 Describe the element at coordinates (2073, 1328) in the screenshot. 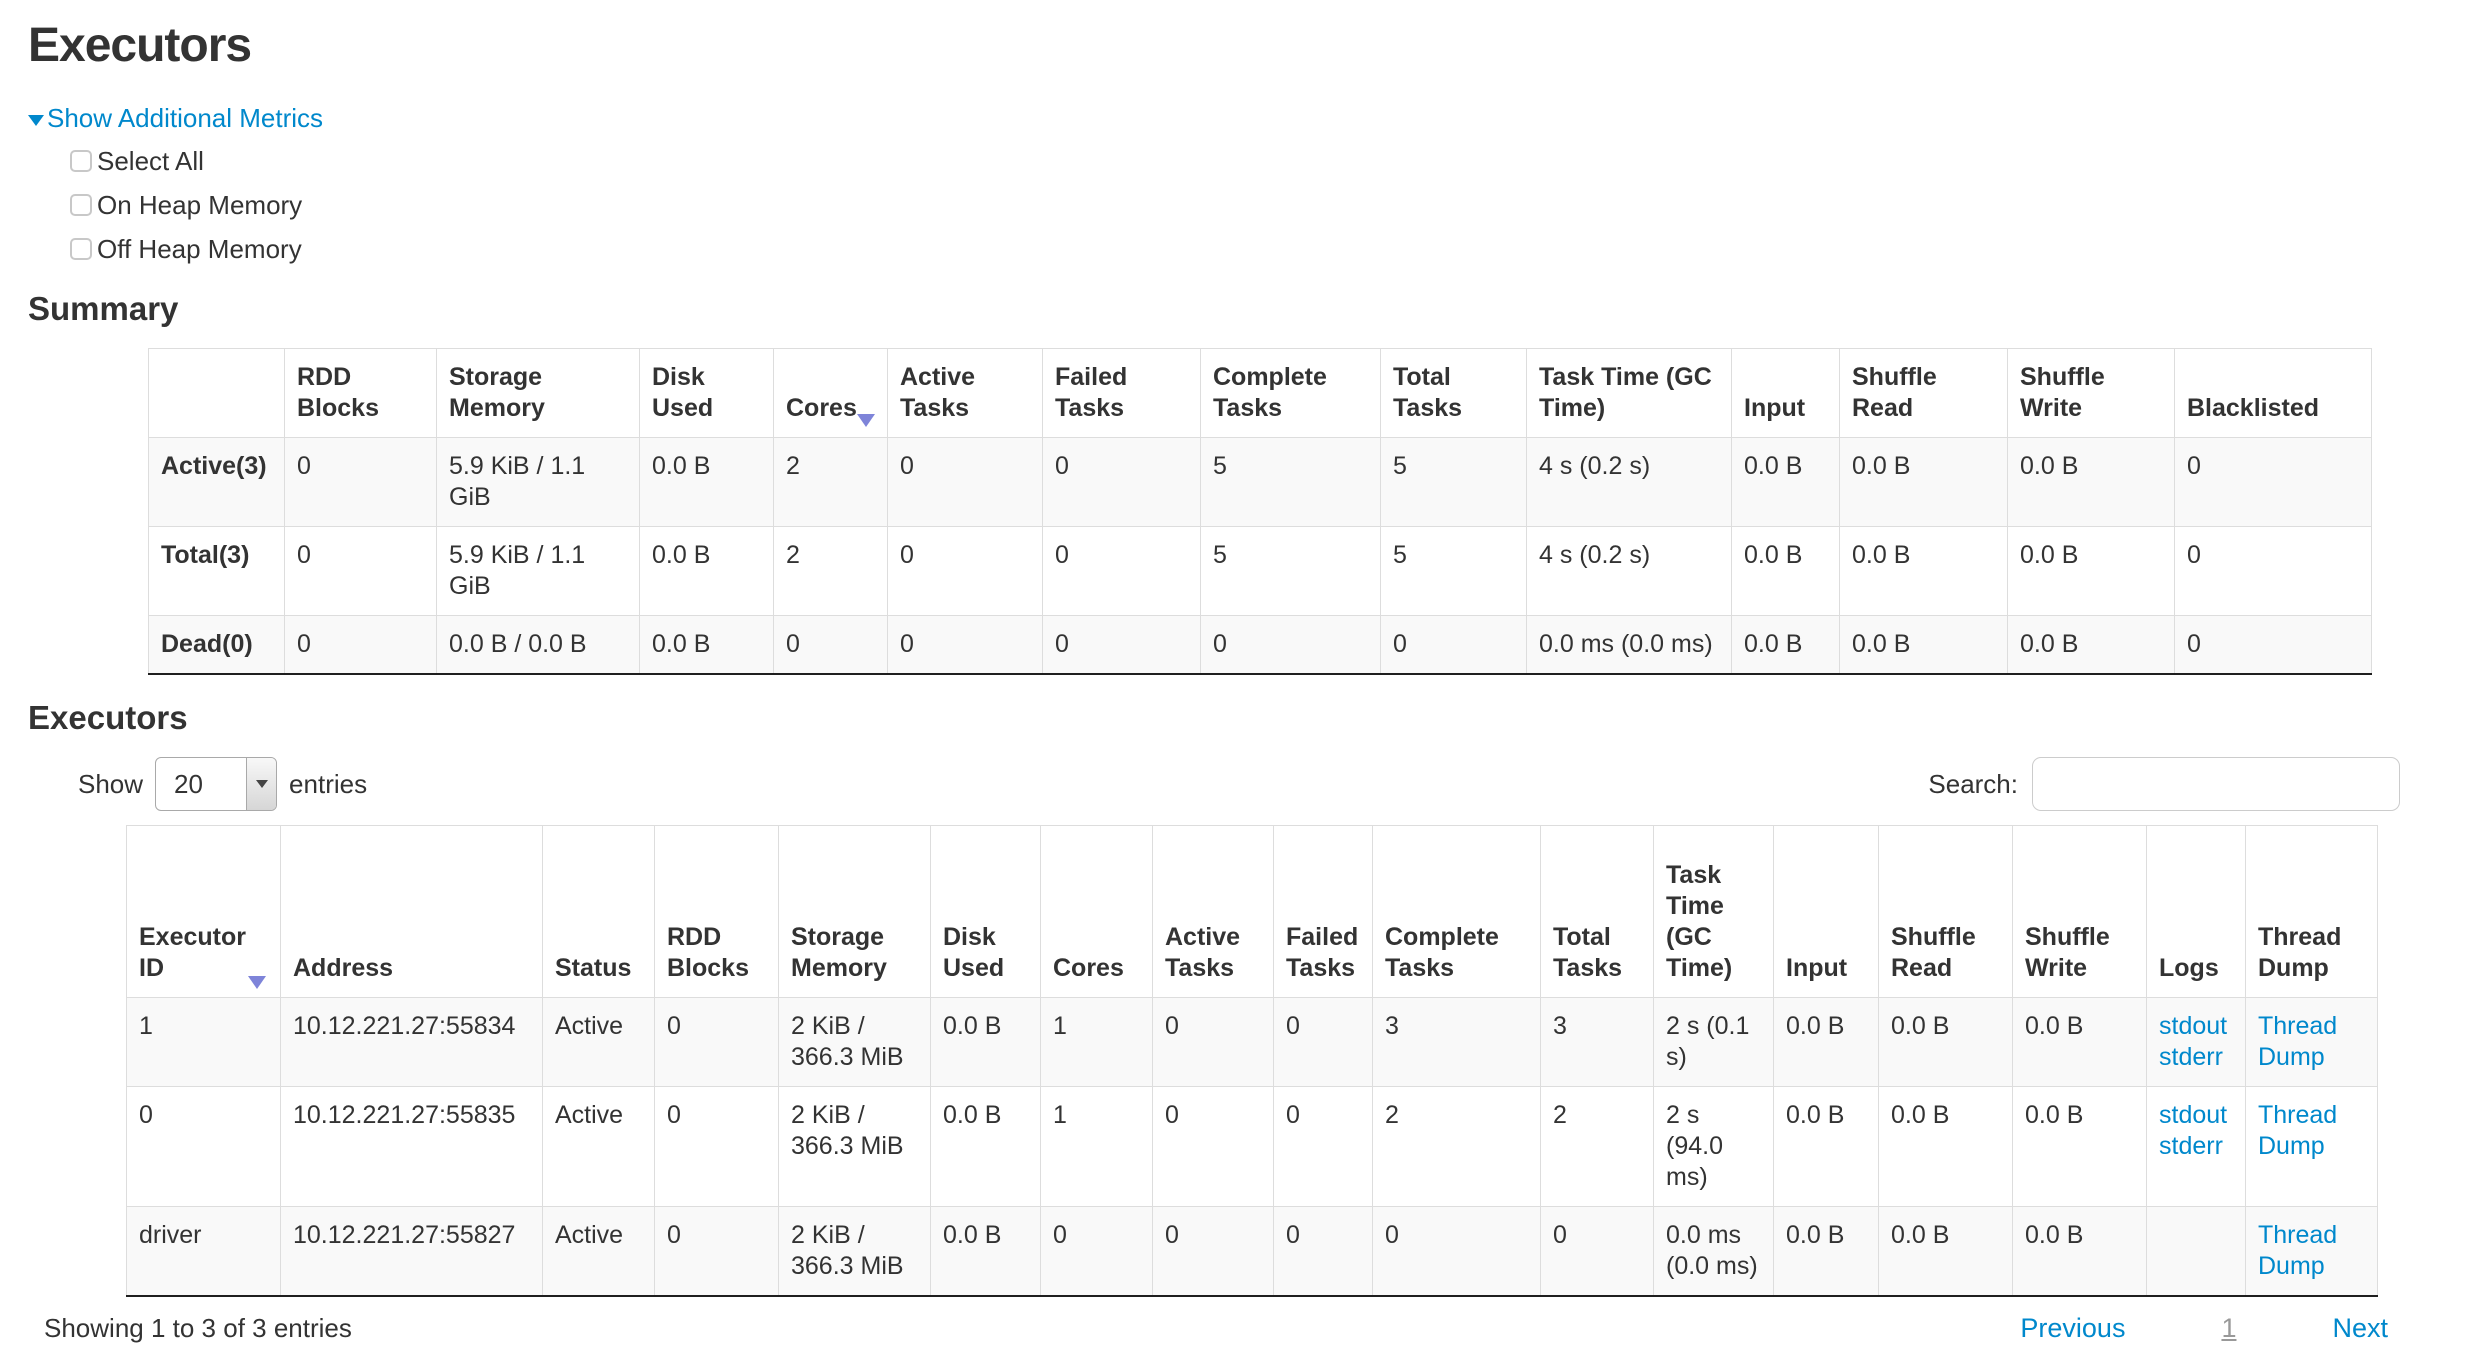

I see `previous-button: Previous` at that location.